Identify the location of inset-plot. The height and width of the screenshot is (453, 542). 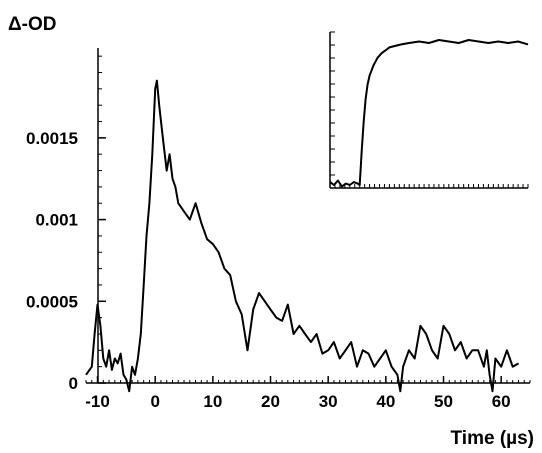
(429, 110).